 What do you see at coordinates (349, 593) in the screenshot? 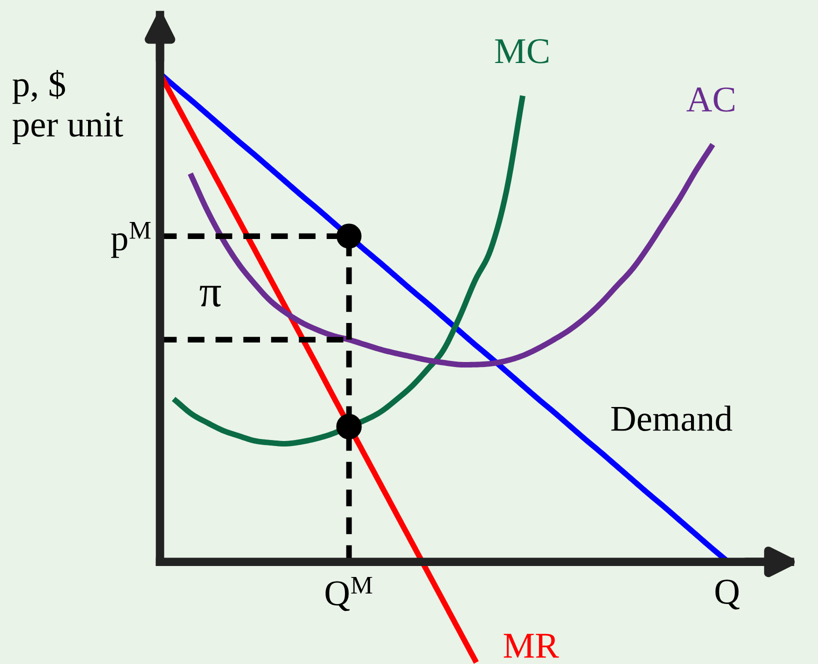
I see `x-tick-label: Q$^{M}$` at bounding box center [349, 593].